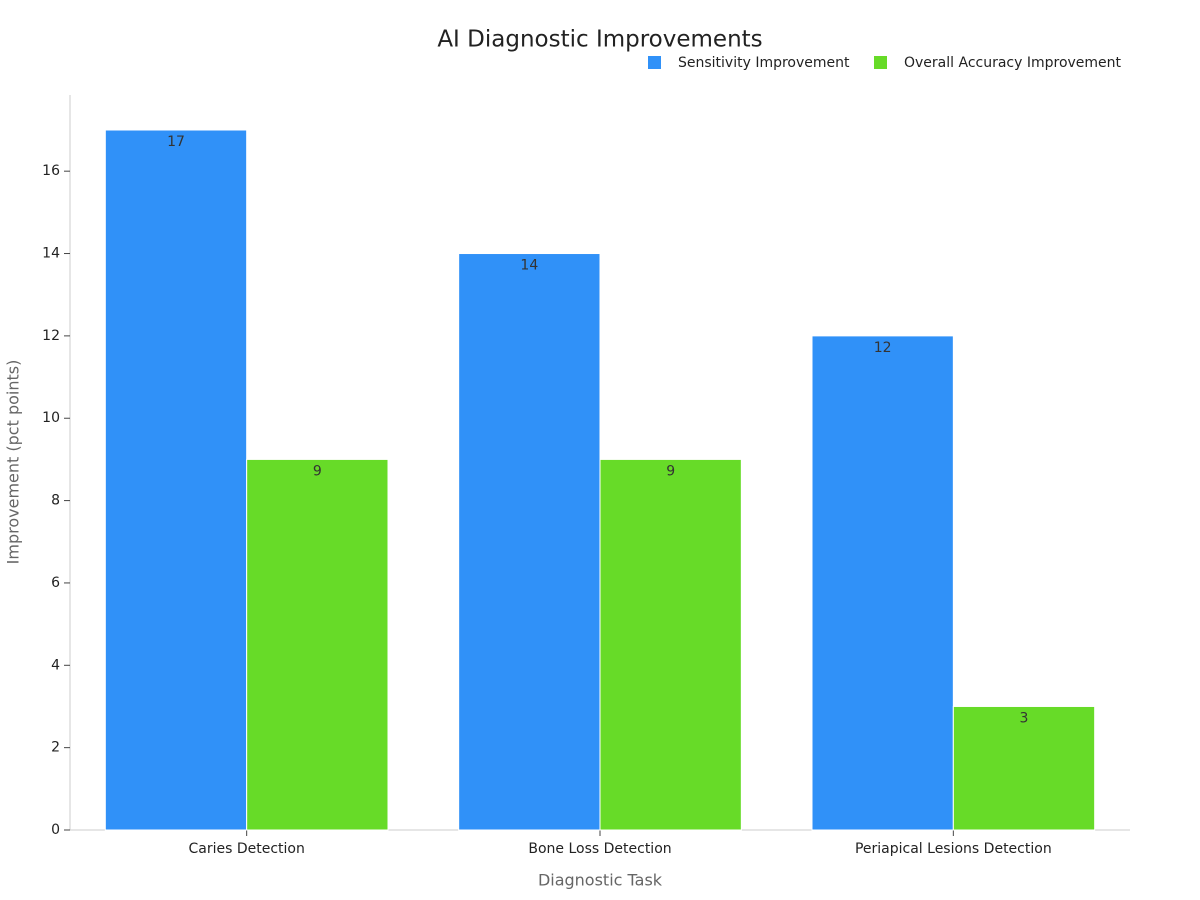  I want to click on y-tick-label: 12, so click(51, 336).